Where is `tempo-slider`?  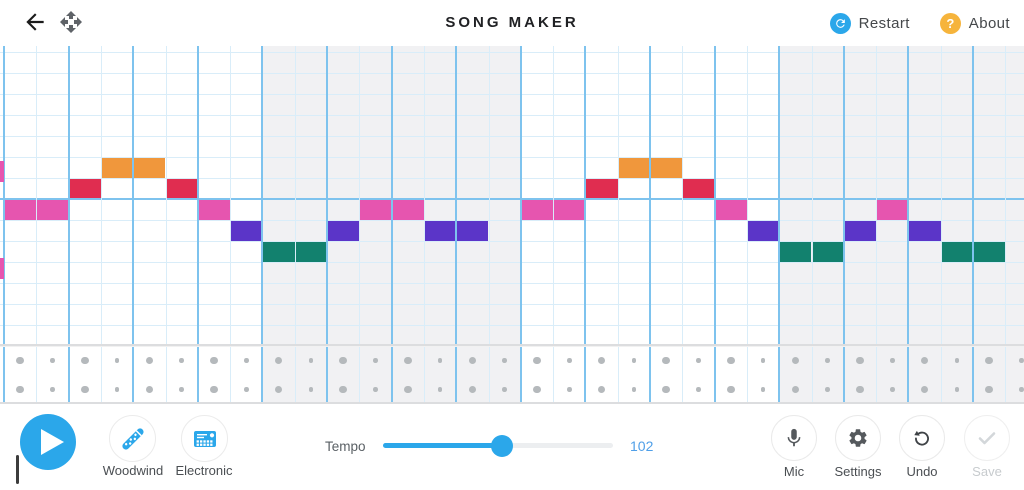
tempo-slider is located at coordinates (498, 445).